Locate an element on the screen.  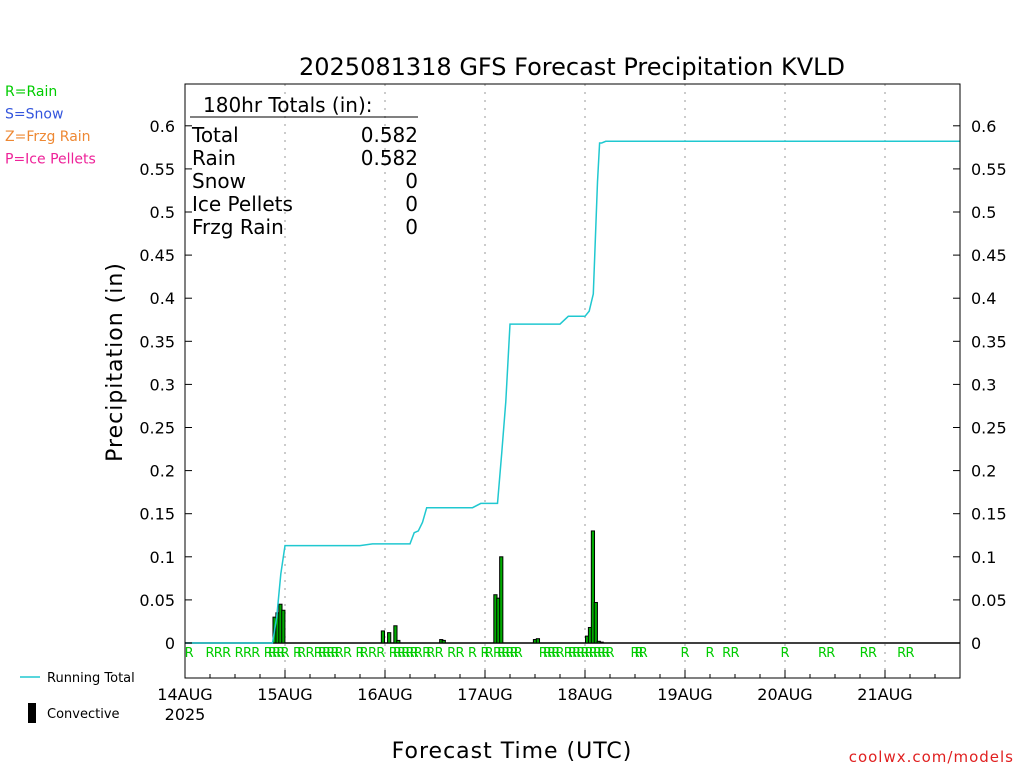
x-axis-label: Forecast Time (UTC) is located at coordinates (512, 751).